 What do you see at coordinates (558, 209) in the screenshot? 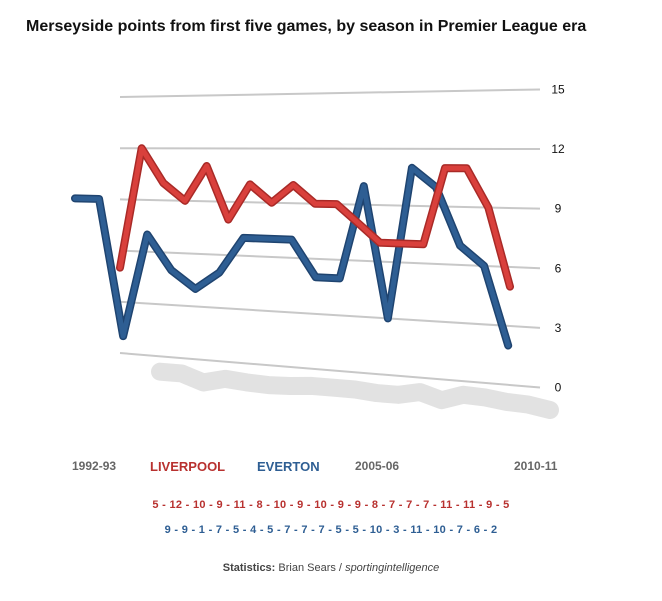
I see `y-tick-label-9: 9` at bounding box center [558, 209].